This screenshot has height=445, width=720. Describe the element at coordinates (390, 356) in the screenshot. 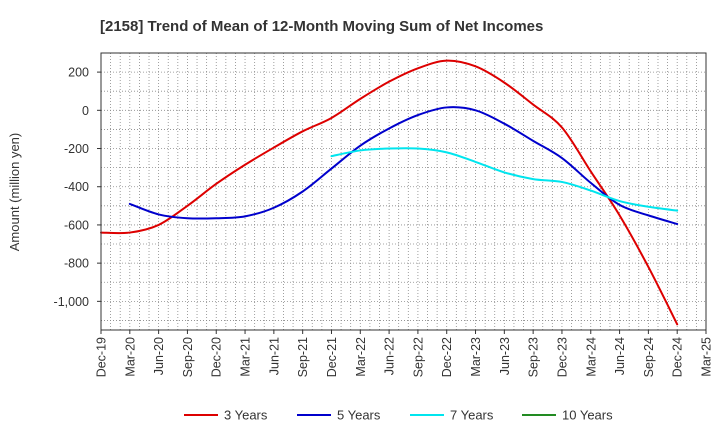

I see `x-tick-label: Jun-22` at that location.